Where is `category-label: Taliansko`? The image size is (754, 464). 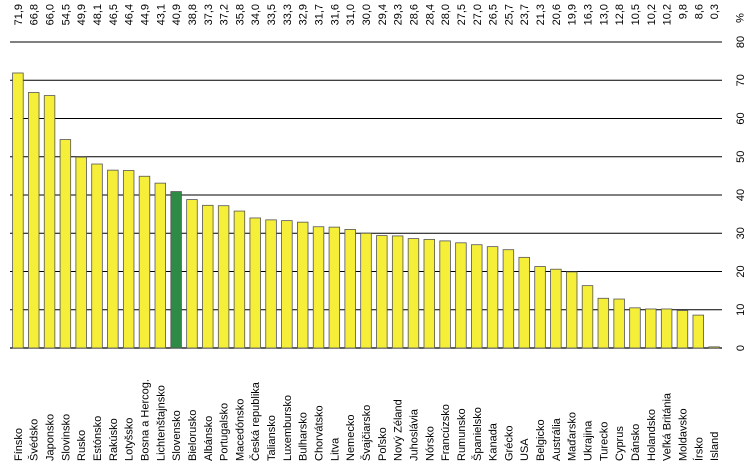
category-label: Taliansko is located at coordinates (272, 438).